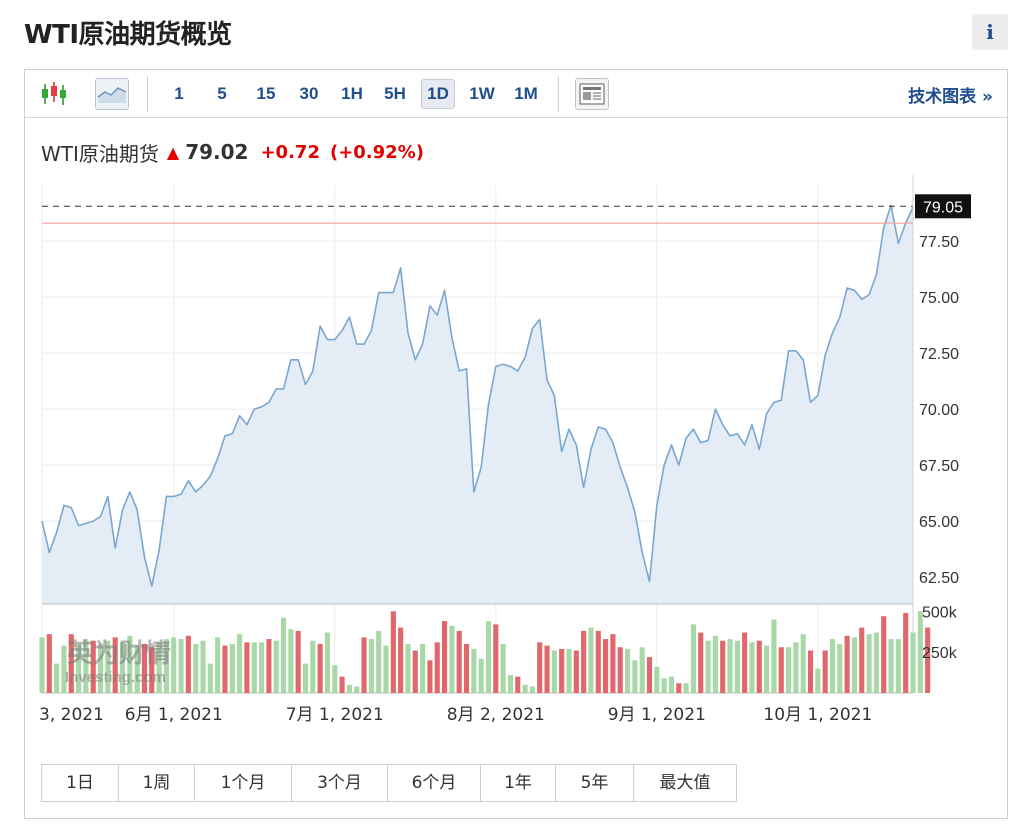  I want to click on y-tick-label: 72.50, so click(939, 354).